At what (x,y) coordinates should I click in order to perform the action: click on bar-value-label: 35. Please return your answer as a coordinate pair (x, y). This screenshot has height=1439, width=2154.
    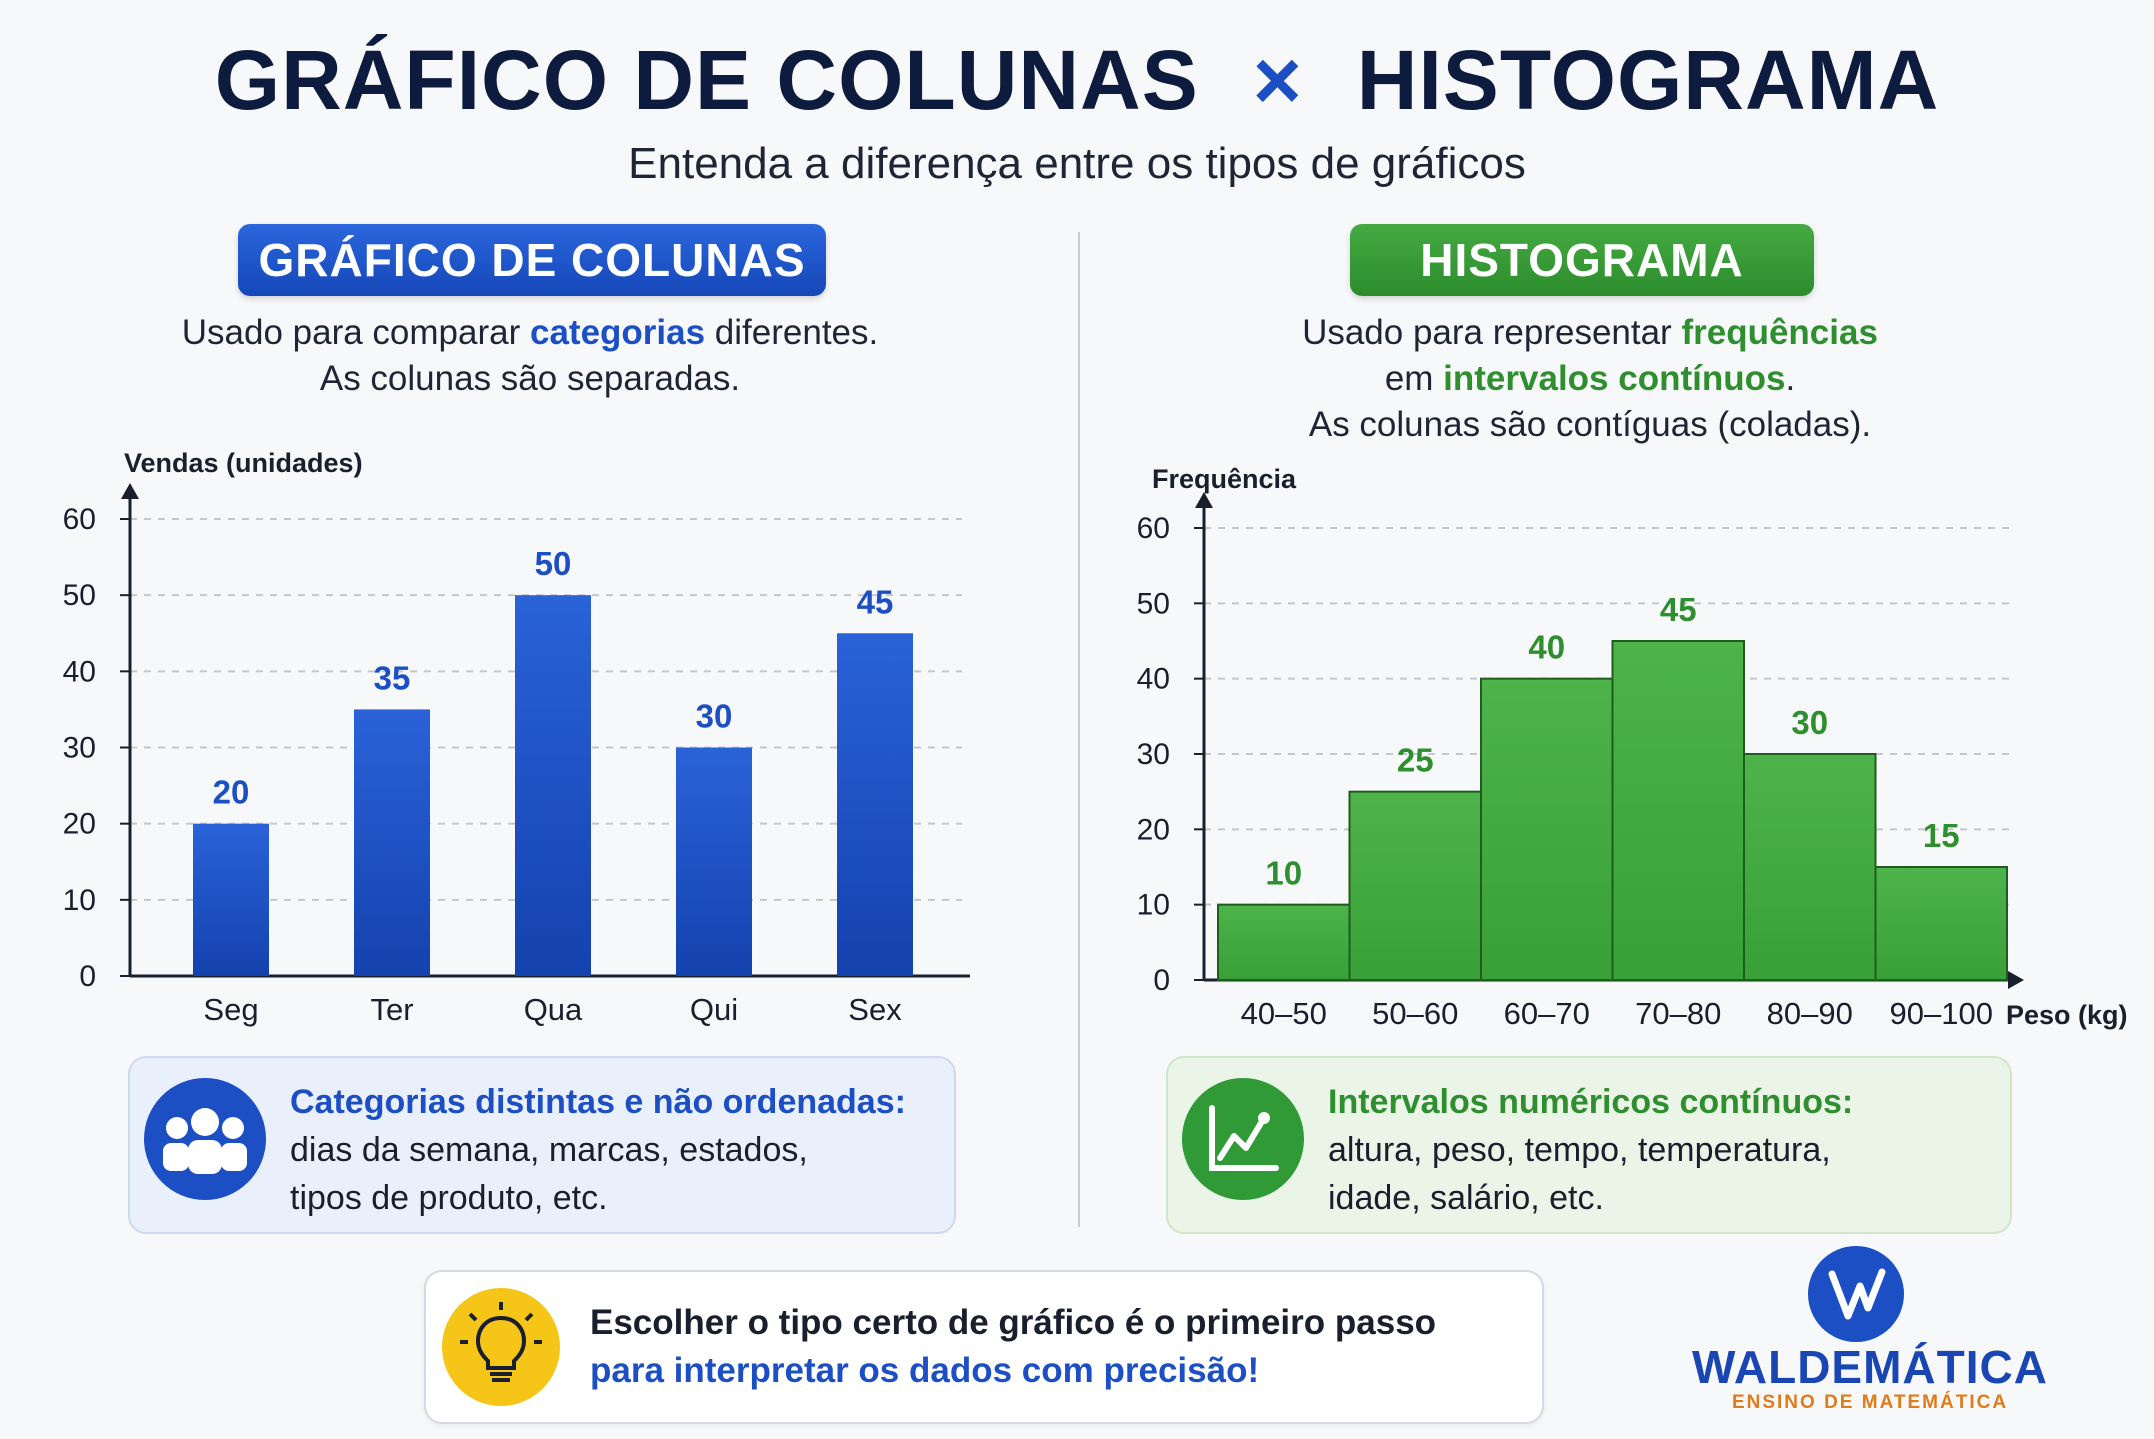
    Looking at the image, I should click on (392, 677).